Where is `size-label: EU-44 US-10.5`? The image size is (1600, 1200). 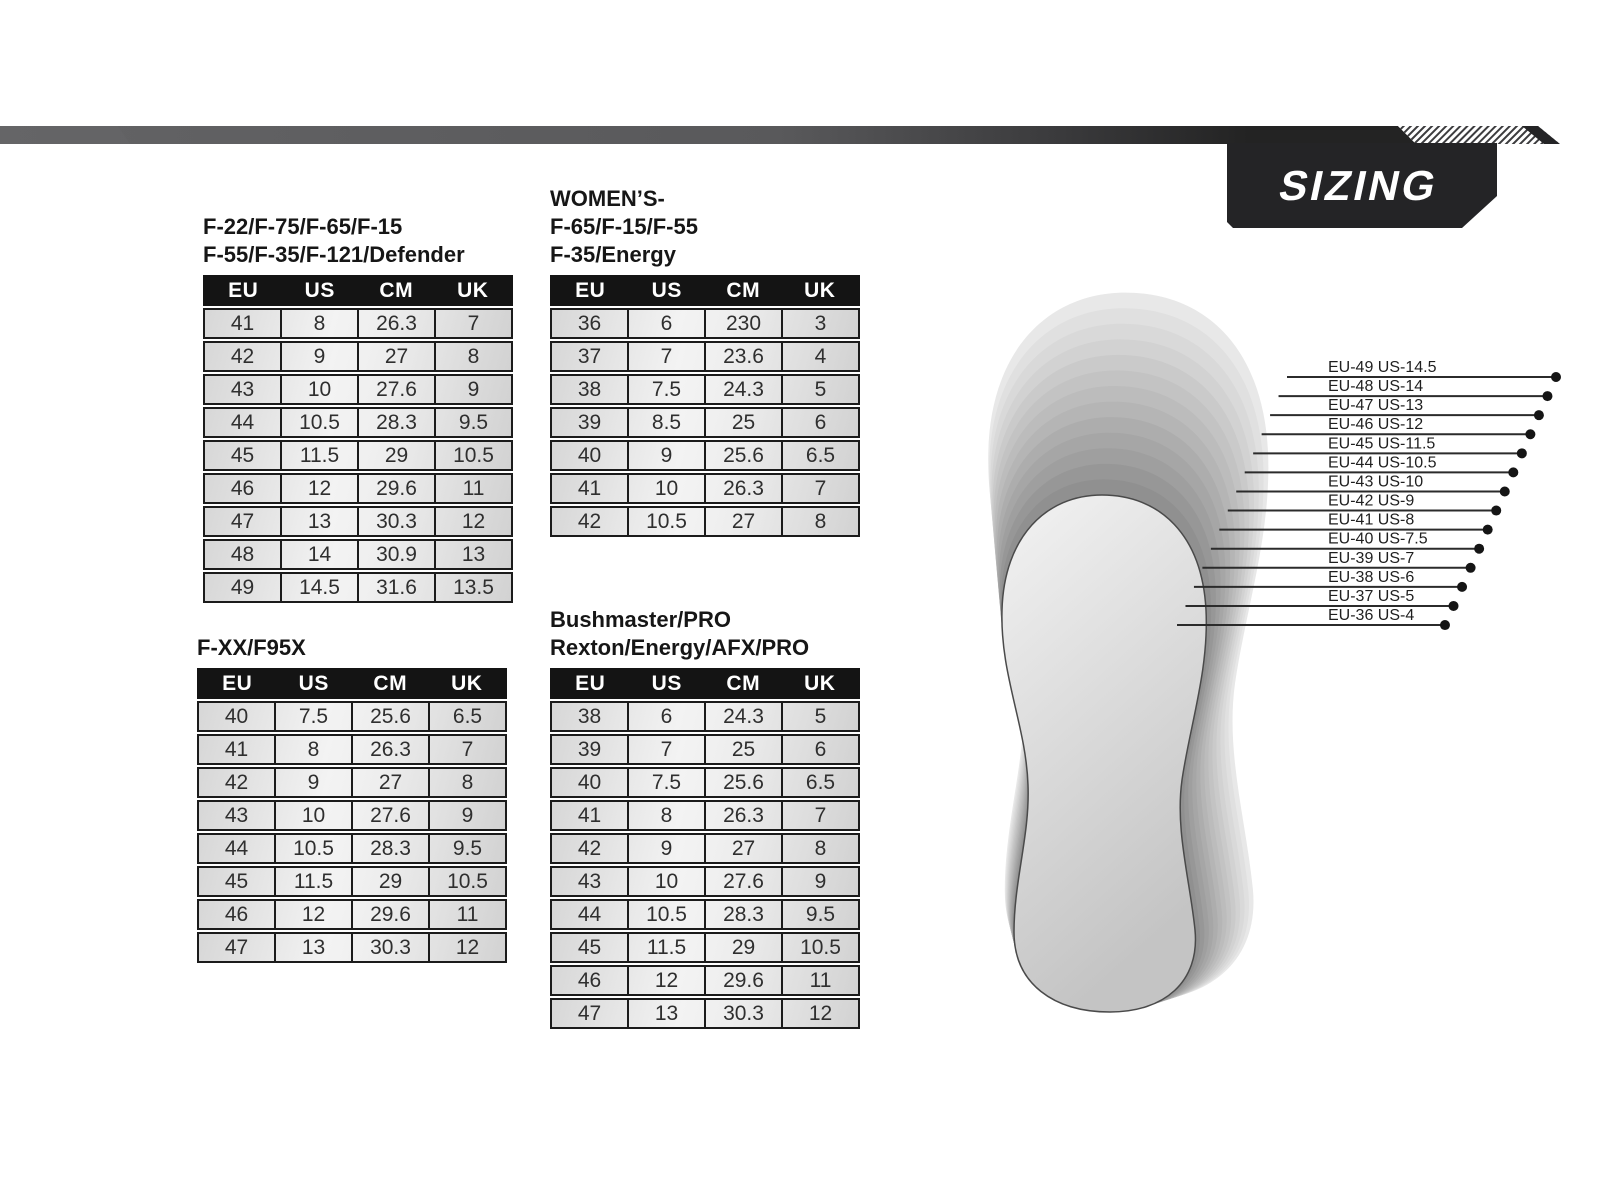 size-label: EU-44 US-10.5 is located at coordinates (1382, 462).